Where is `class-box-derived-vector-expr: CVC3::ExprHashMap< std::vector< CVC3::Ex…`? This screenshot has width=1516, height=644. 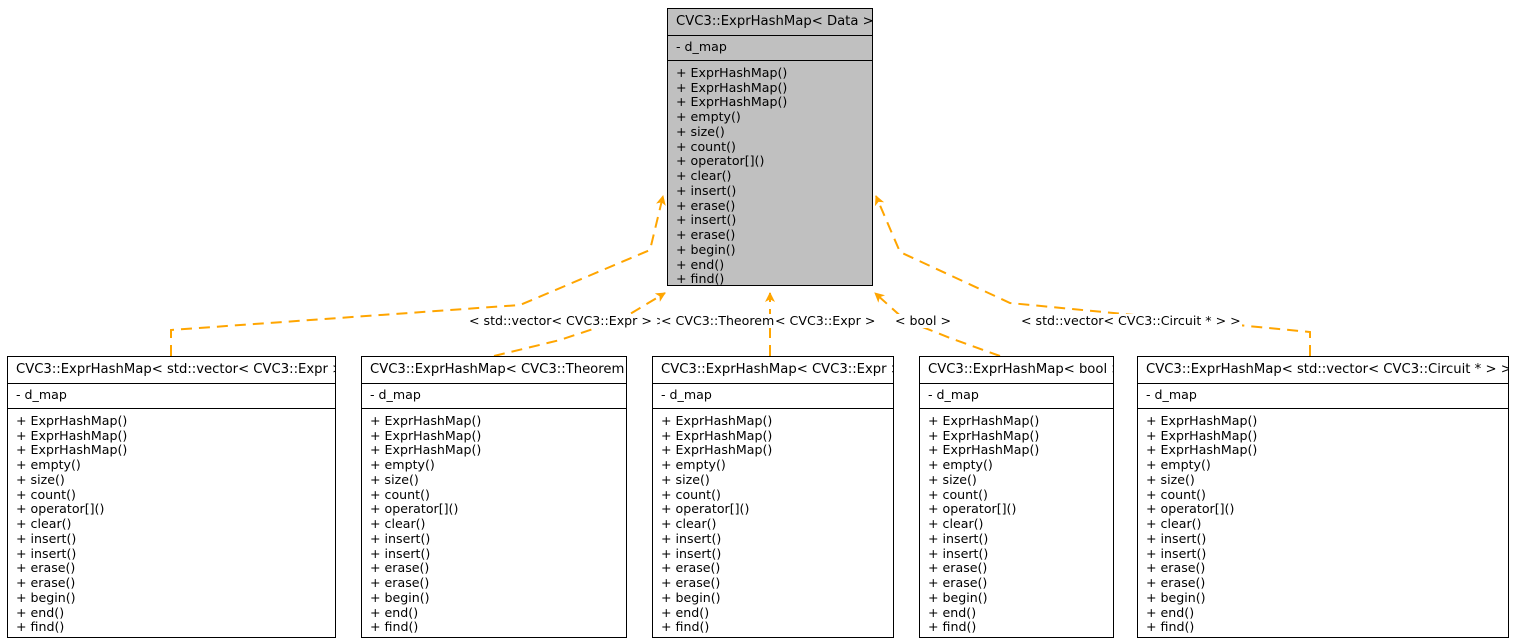
class-box-derived-vector-expr: CVC3::ExprHashMap< std::vector< CVC3::Ex… is located at coordinates (171, 497).